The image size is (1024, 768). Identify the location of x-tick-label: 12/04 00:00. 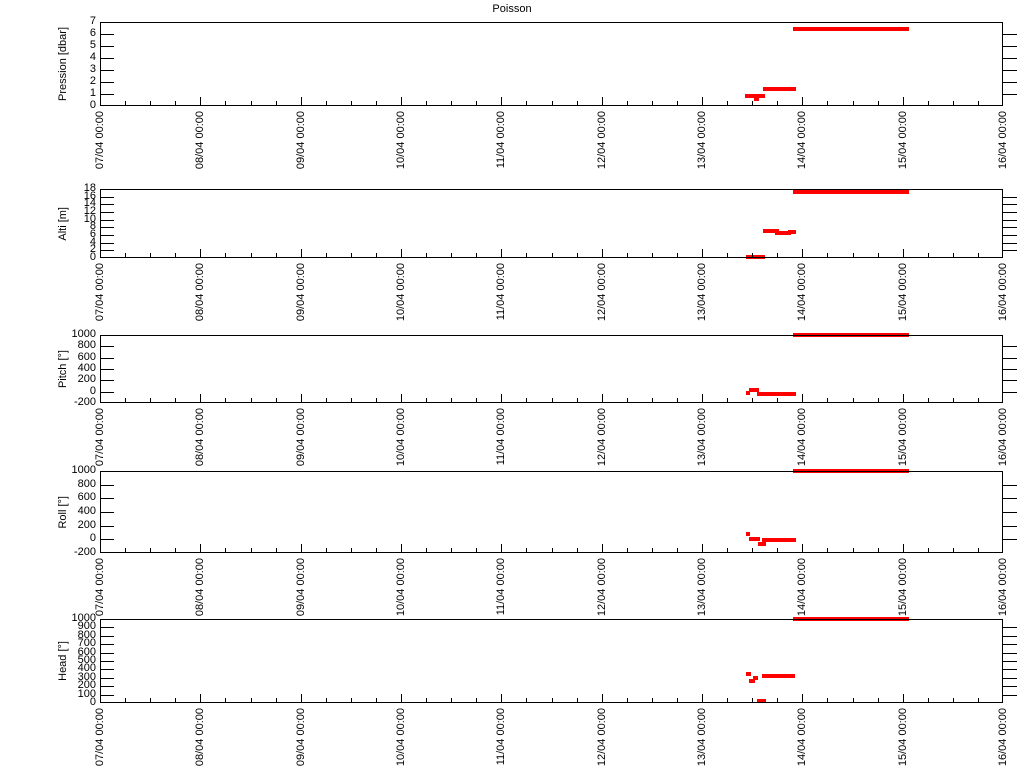
(602, 292).